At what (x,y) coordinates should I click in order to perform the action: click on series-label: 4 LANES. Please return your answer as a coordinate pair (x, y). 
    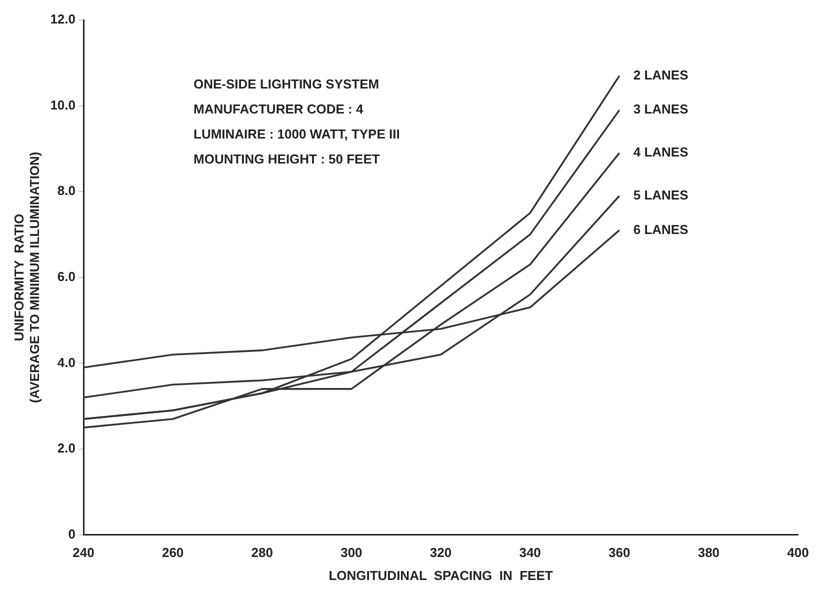
    Looking at the image, I should click on (661, 152).